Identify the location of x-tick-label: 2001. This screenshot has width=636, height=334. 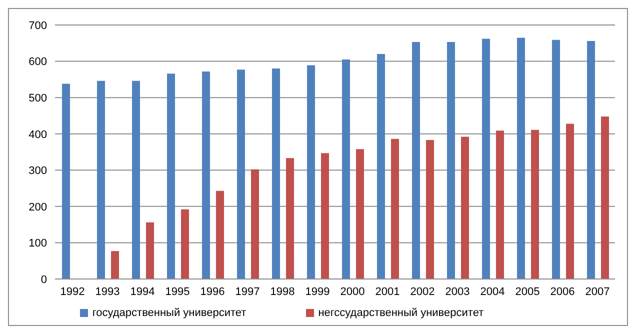
(387, 292).